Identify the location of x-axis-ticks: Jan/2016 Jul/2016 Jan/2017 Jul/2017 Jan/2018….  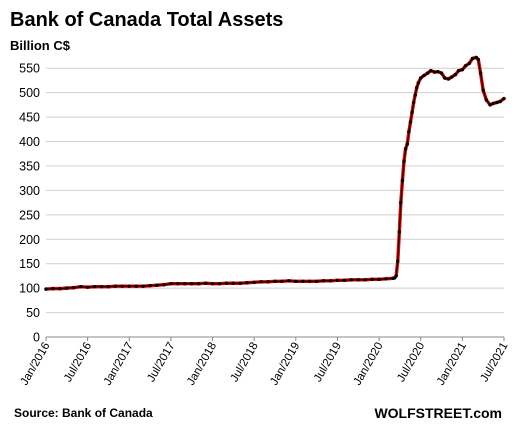
(265, 362).